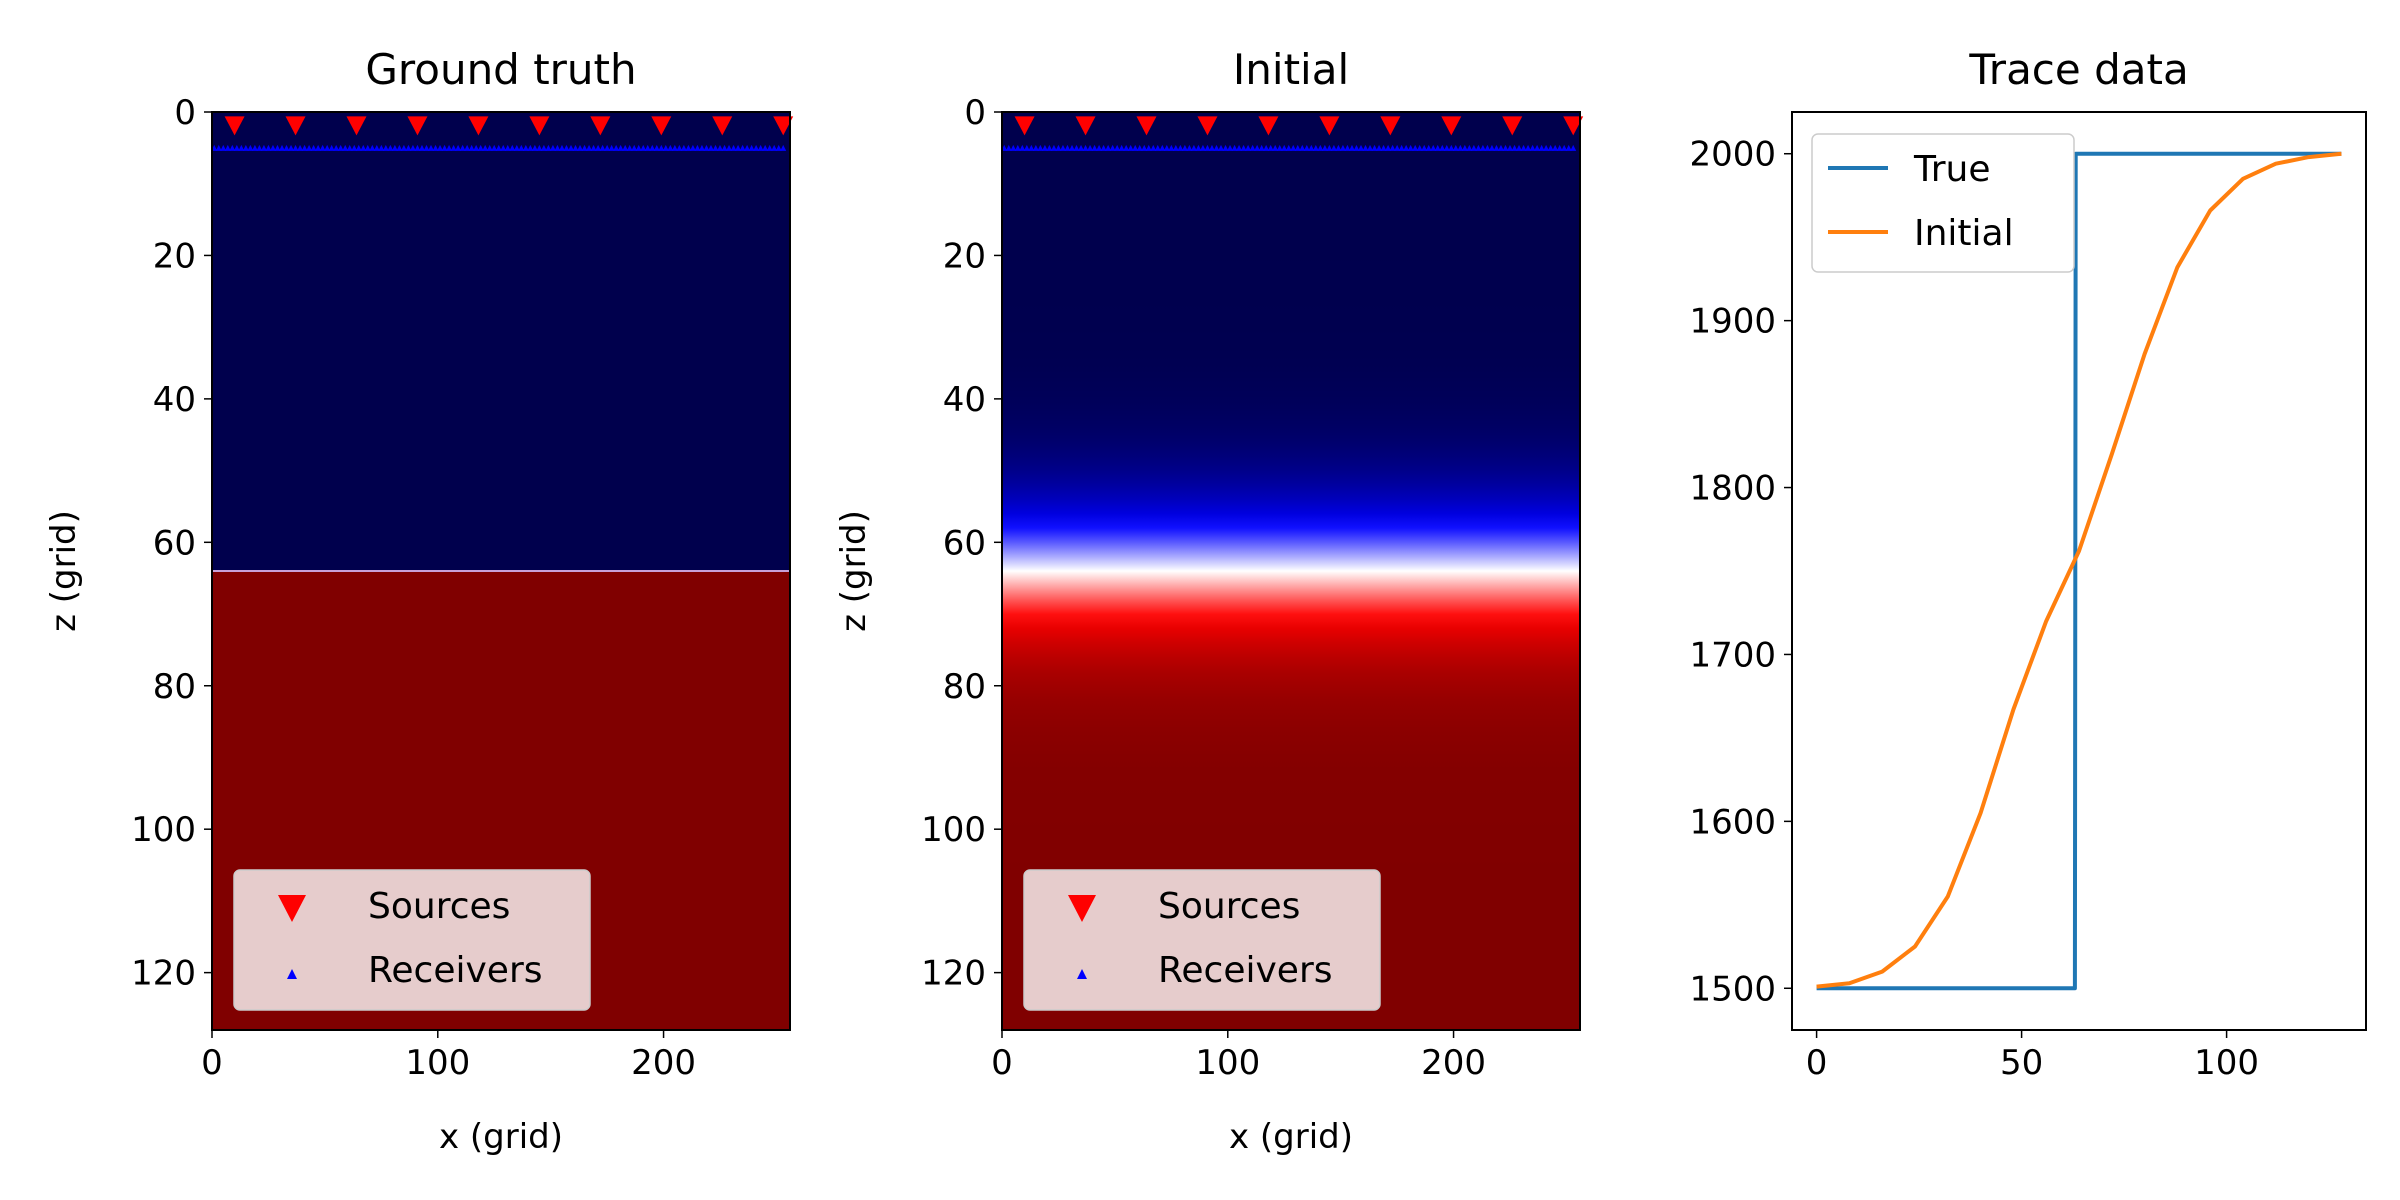  What do you see at coordinates (163, 974) in the screenshot?
I see `y-tick-label: 120` at bounding box center [163, 974].